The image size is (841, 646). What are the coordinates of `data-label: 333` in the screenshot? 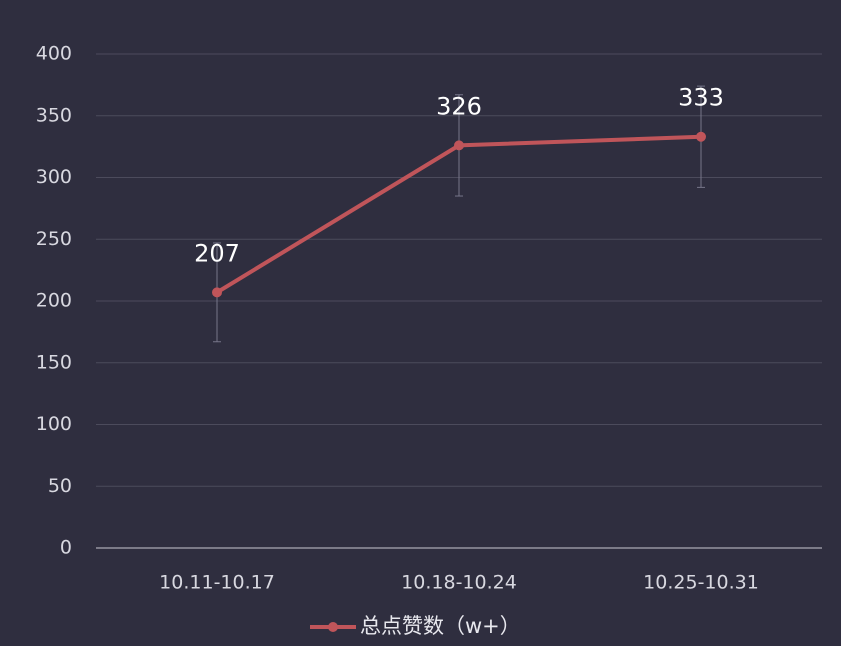 It's located at (701, 98).